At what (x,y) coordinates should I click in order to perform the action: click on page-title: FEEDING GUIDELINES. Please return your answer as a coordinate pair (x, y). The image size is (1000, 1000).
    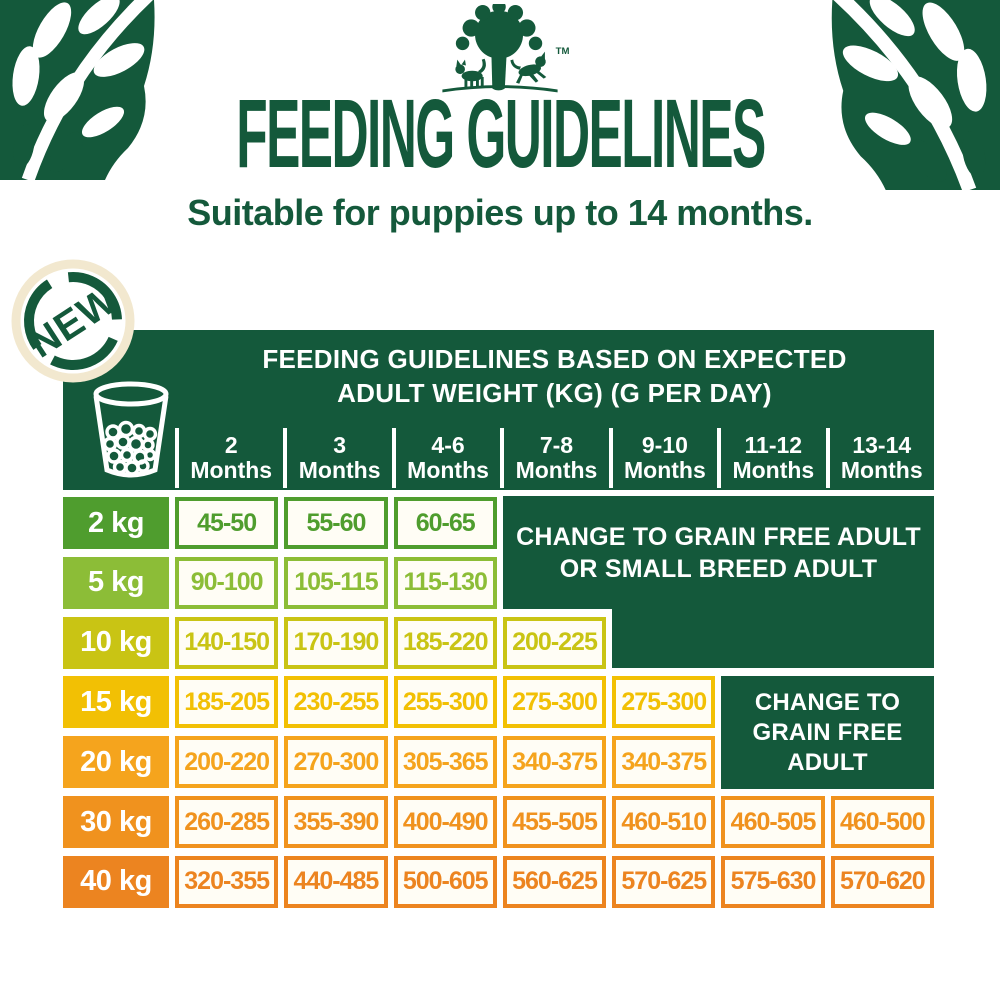
    Looking at the image, I should click on (500, 133).